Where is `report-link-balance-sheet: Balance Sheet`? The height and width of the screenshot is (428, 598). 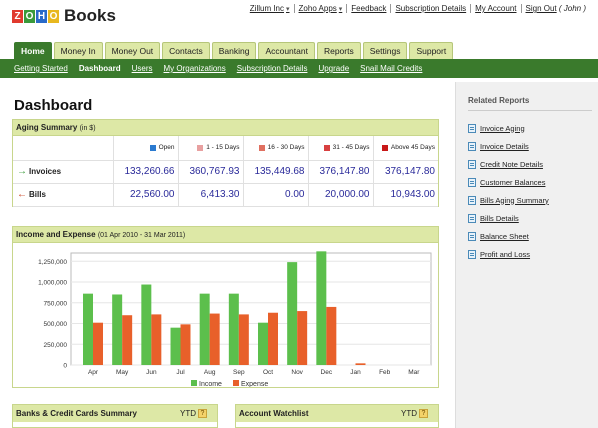
report-link-balance-sheet: Balance Sheet is located at coordinates (508, 236).